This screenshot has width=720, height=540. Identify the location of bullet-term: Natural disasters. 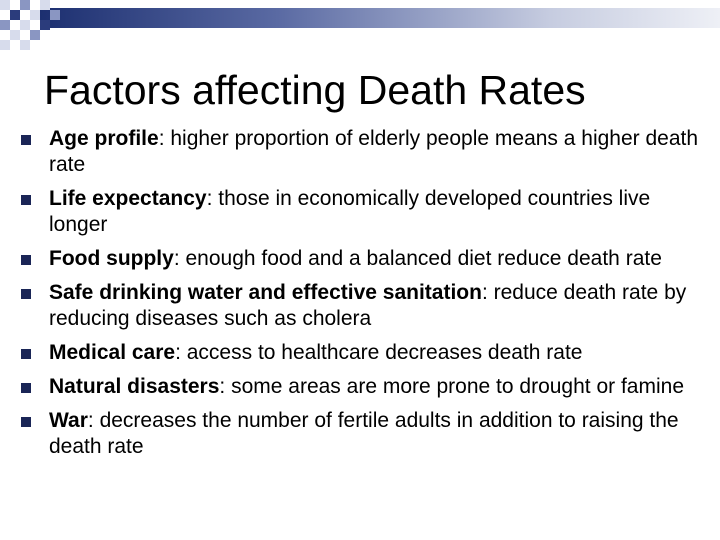
(134, 386).